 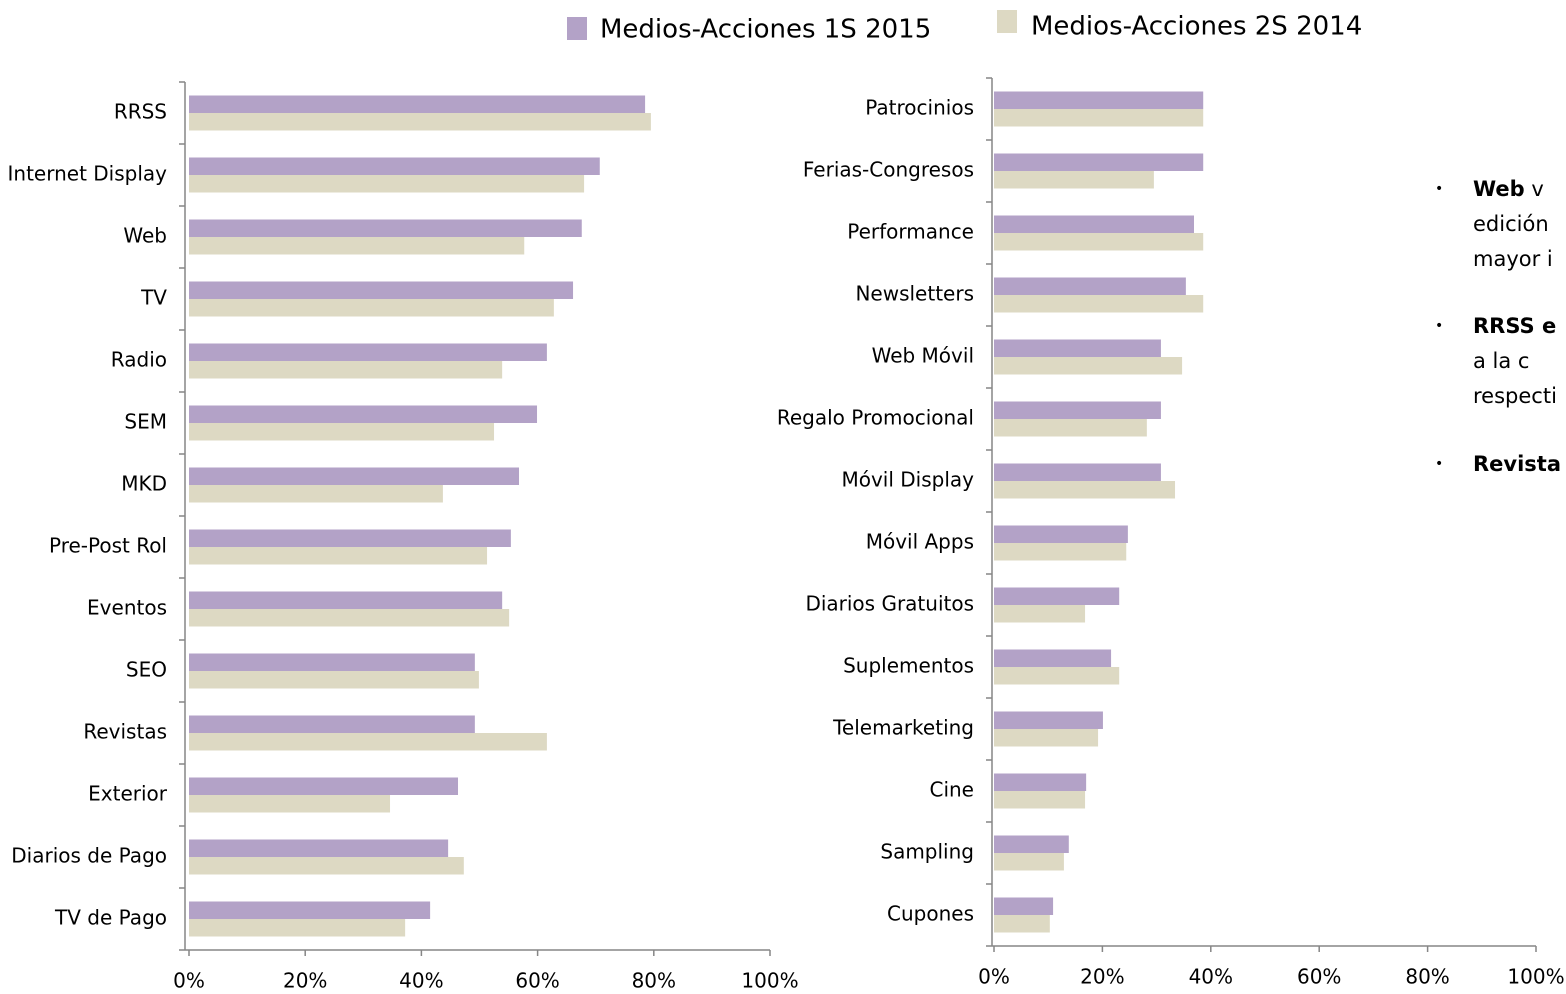 I want to click on y-tick-label: Eventos, so click(x=127, y=608).